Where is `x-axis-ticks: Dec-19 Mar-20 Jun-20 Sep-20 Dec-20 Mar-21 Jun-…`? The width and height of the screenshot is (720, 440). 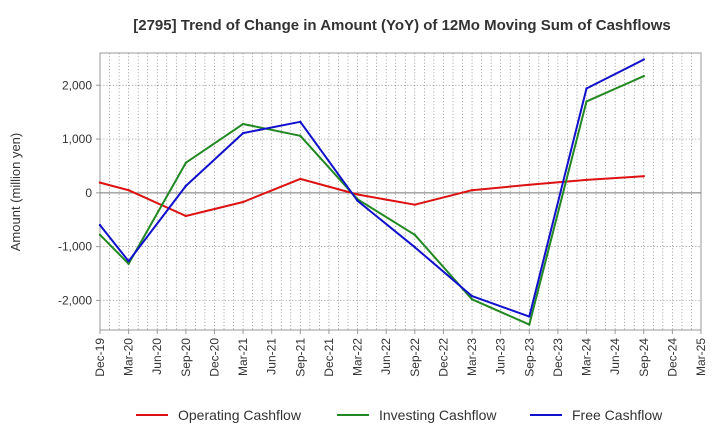
x-axis-ticks: Dec-19 Mar-20 Jun-20 Sep-20 Dec-20 Mar-21 Jun-… is located at coordinates (400, 353).